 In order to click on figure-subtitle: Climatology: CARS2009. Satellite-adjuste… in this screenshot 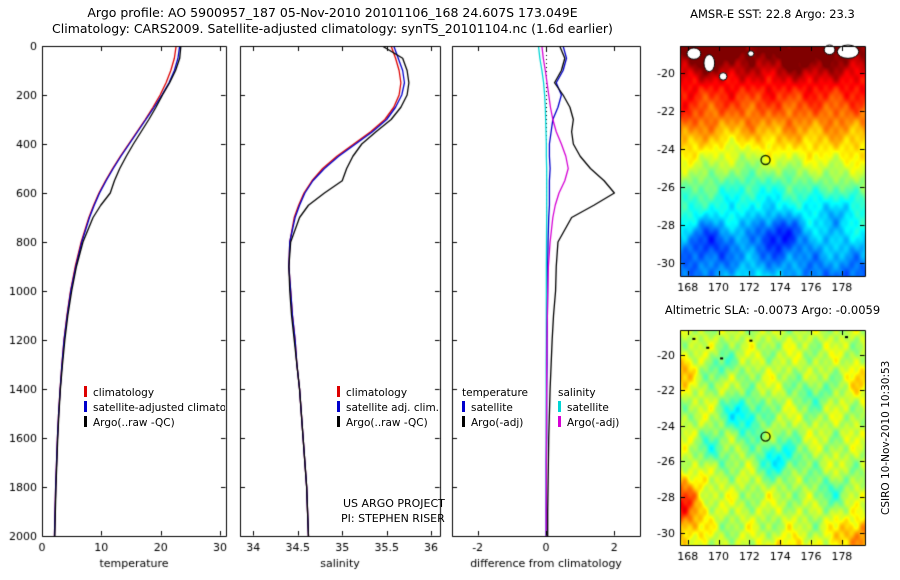, I will do `click(332, 28)`.